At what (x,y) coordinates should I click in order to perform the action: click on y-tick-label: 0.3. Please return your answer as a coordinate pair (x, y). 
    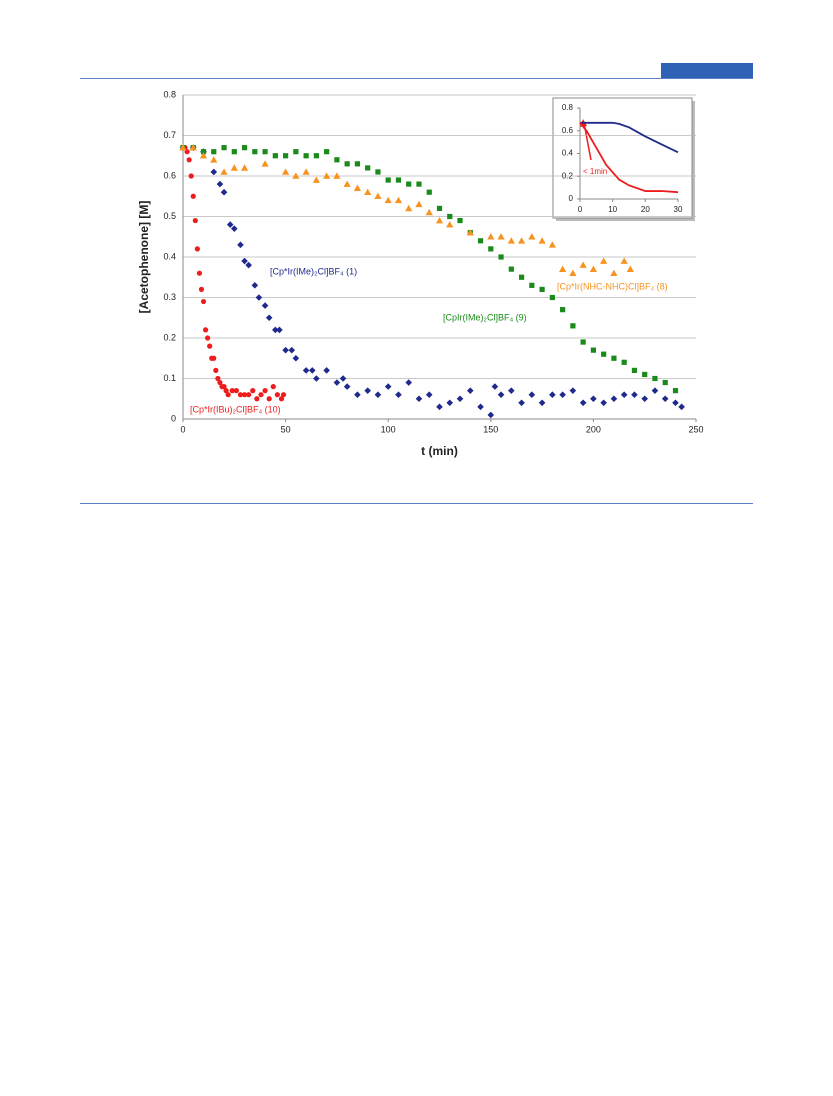
    Looking at the image, I should click on (169, 297).